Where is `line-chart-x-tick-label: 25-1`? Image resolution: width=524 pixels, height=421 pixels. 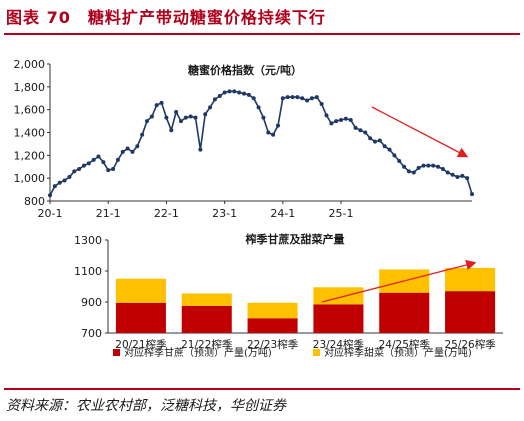 line-chart-x-tick-label: 25-1 is located at coordinates (341, 213).